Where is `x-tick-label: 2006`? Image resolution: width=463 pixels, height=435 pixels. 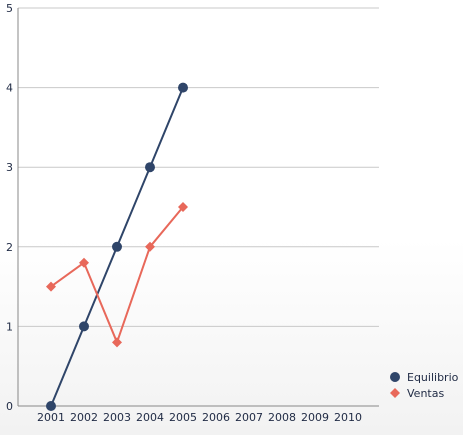 x-tick-label: 2006 is located at coordinates (216, 417).